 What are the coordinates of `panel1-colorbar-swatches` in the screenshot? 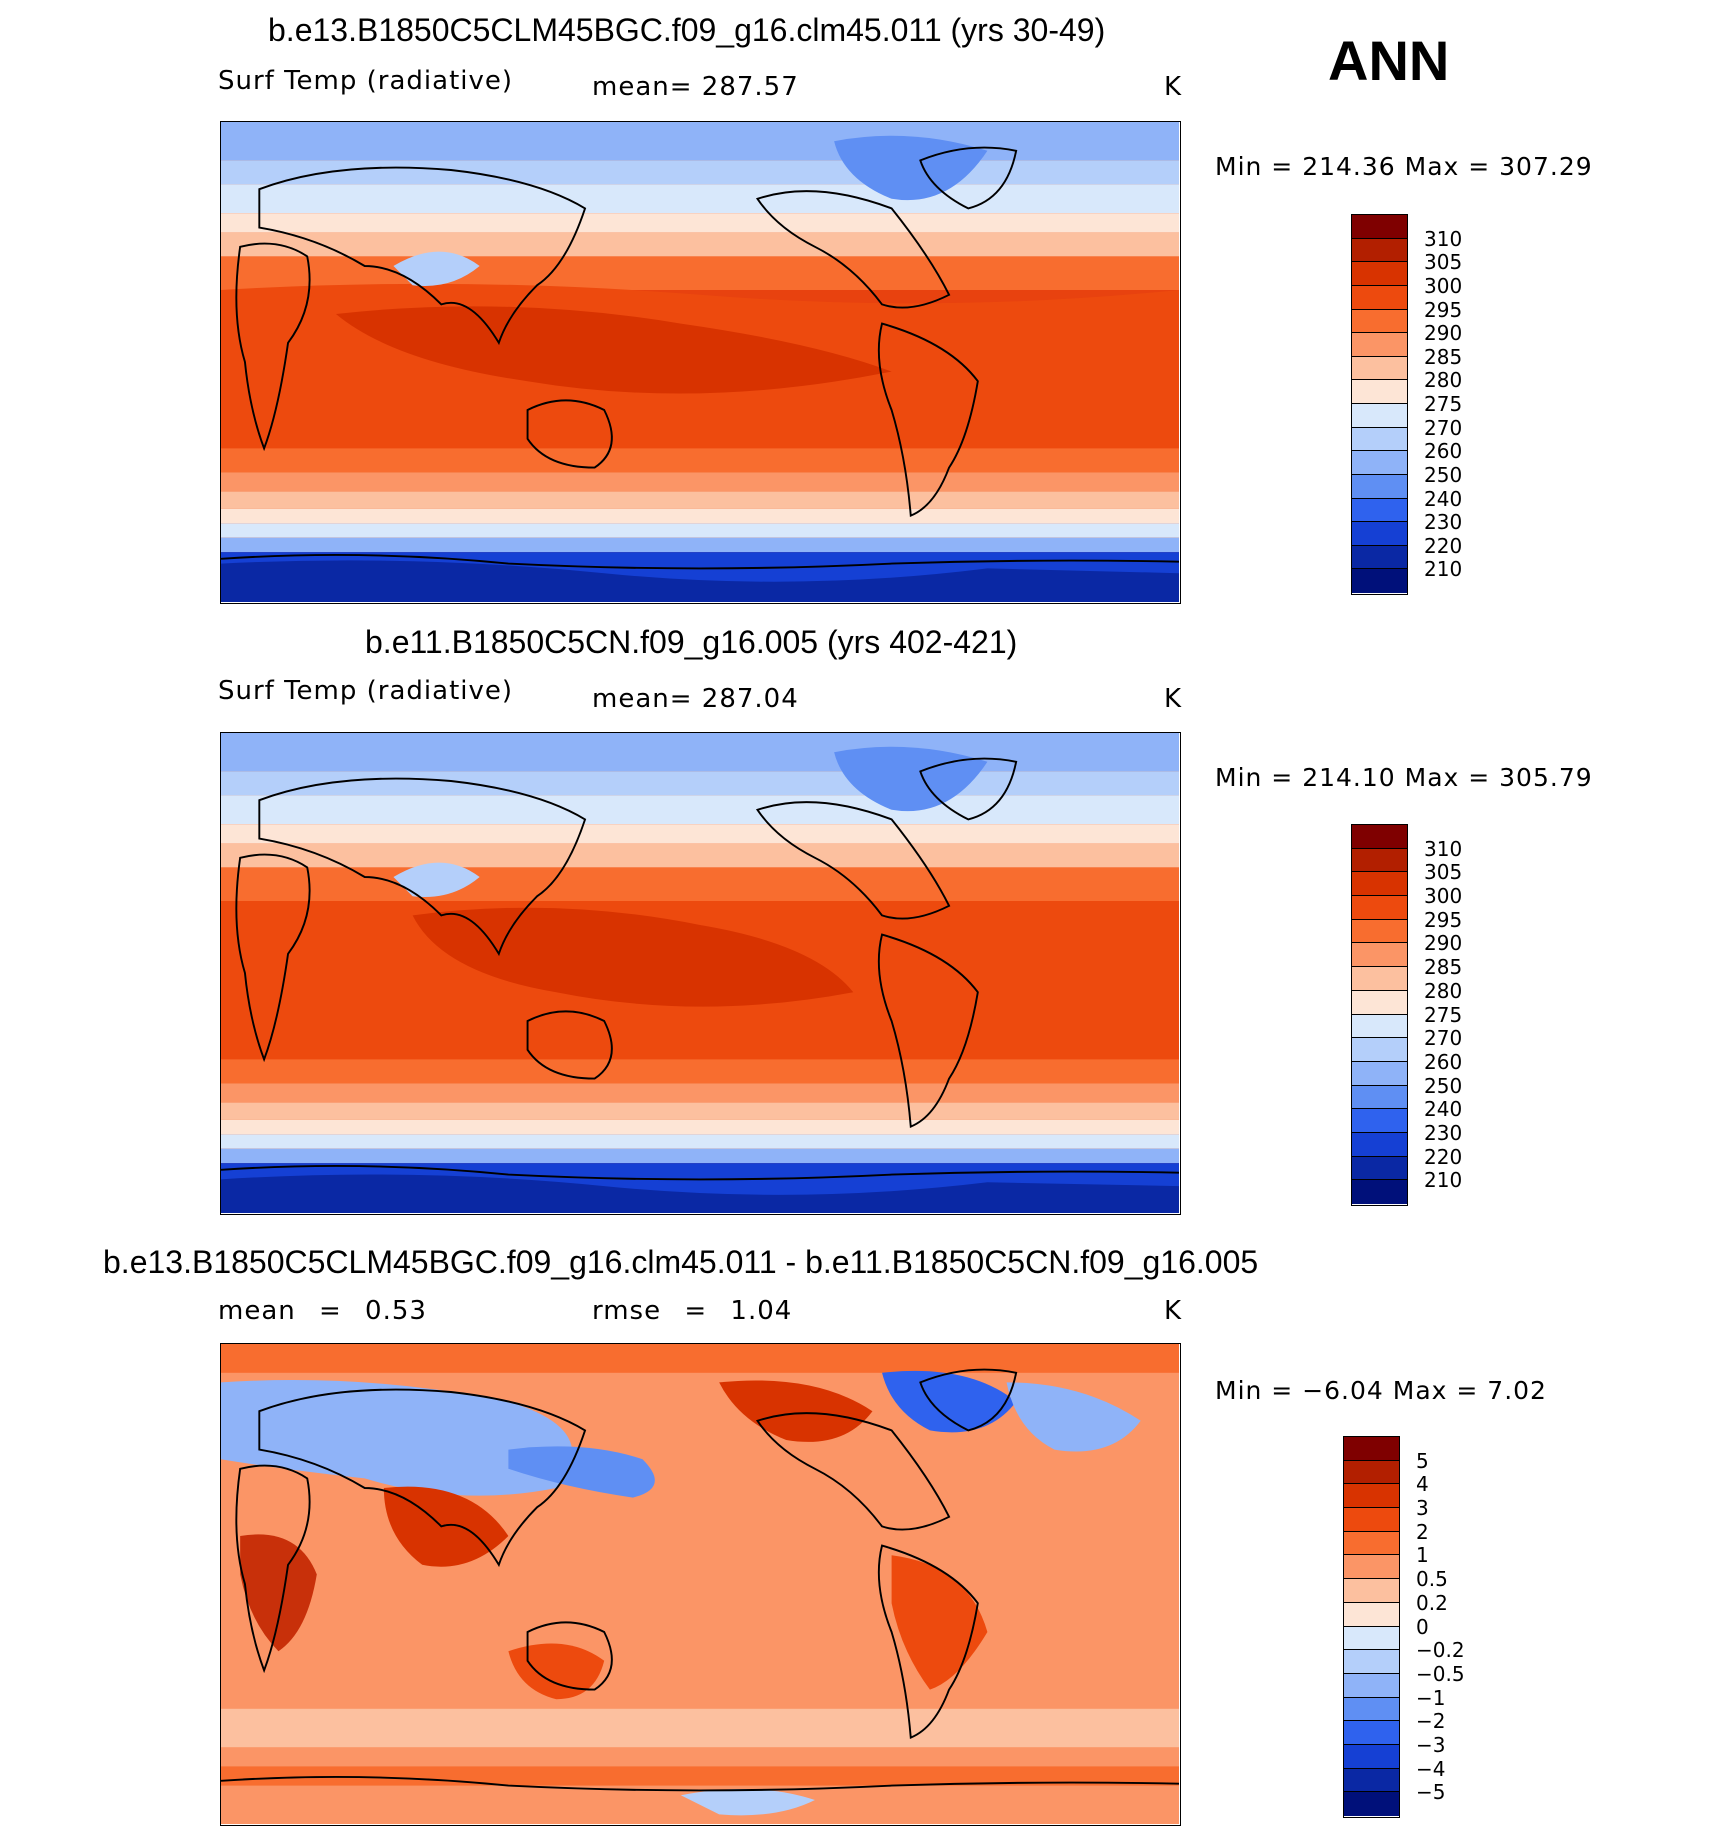 It's located at (1379, 404).